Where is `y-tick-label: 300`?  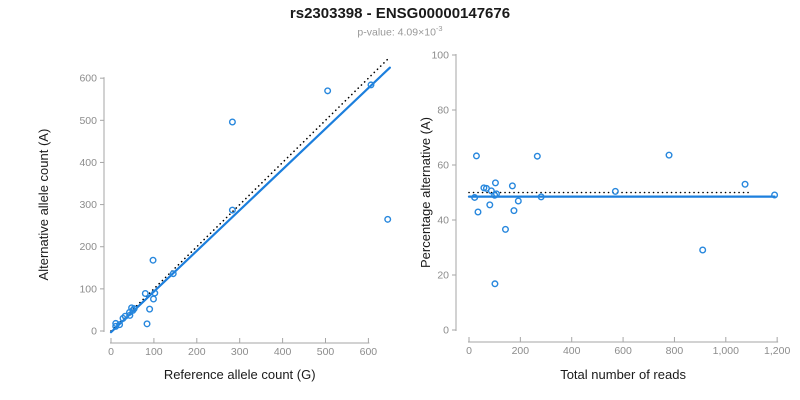 y-tick-label: 300 is located at coordinates (88, 205).